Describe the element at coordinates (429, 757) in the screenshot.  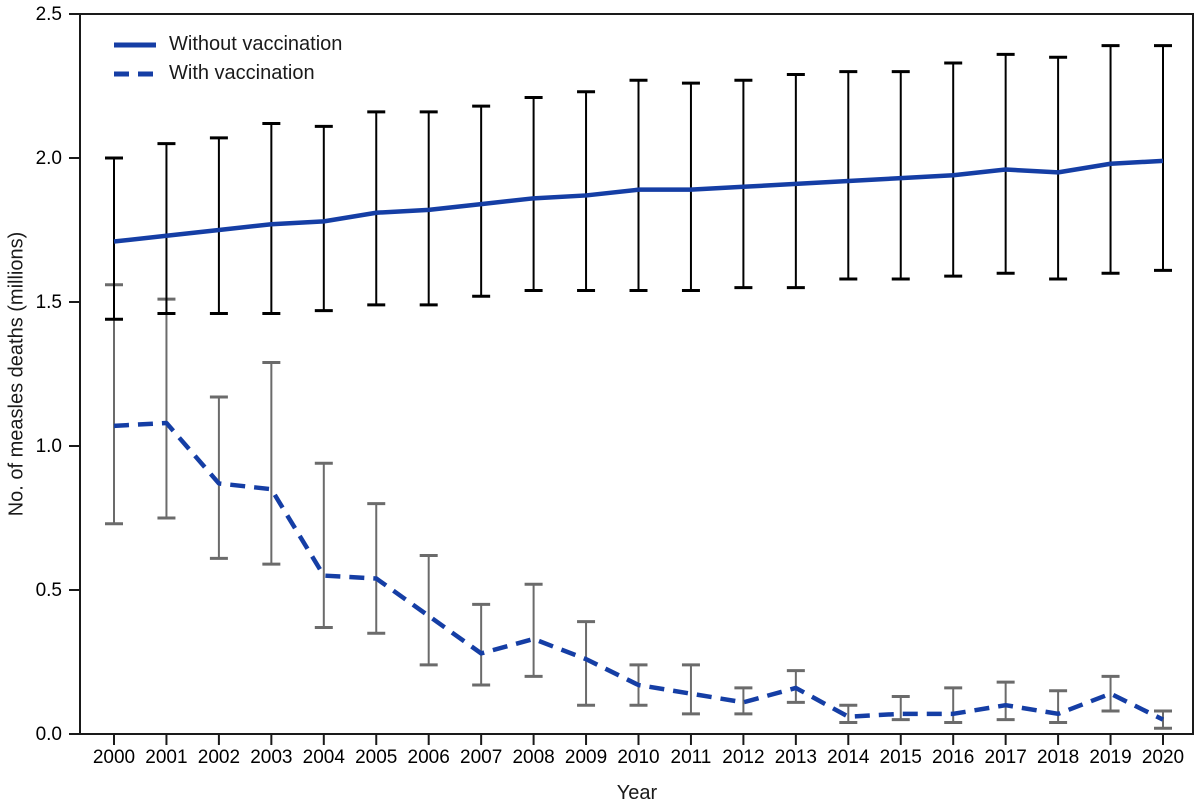
I see `x-tick-label: 2006` at that location.